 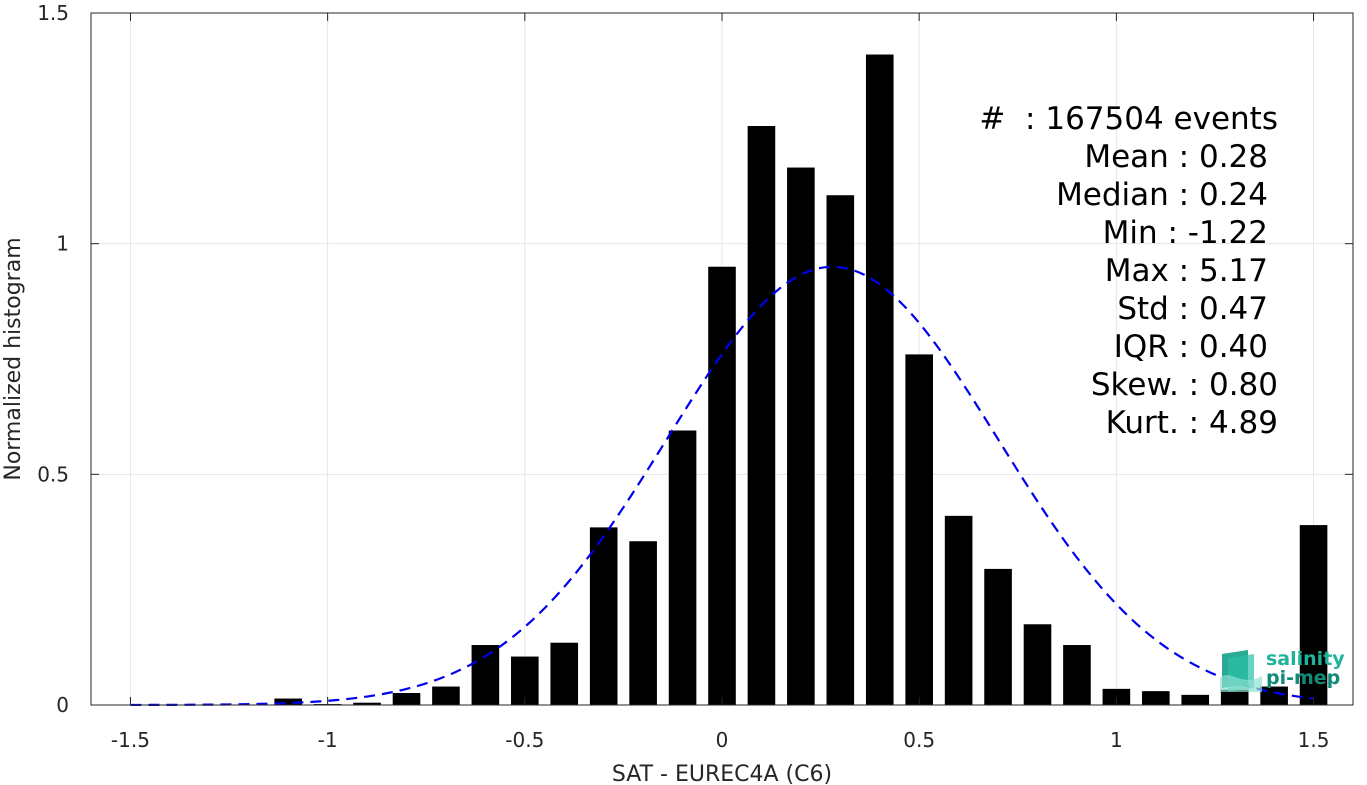 I want to click on logo-word-salinity: salinity, so click(x=1305, y=659).